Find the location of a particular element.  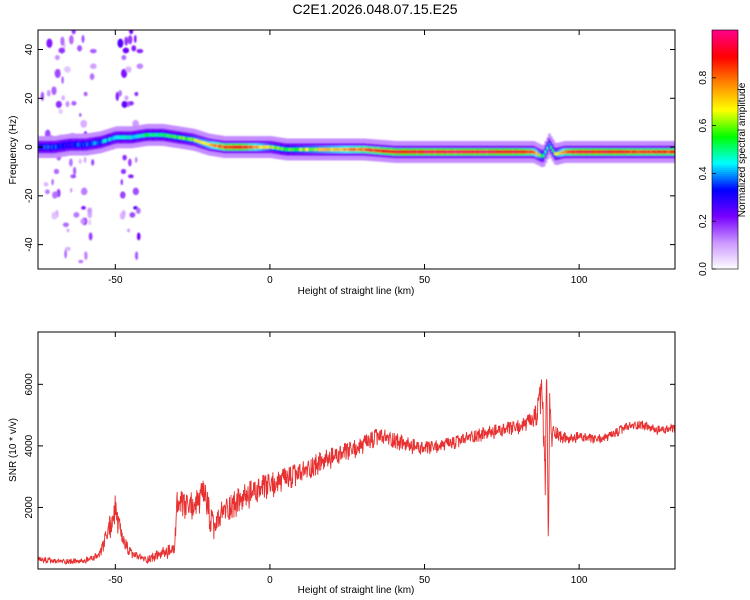

spectrogram-x-tick-label: 50 is located at coordinates (425, 280).